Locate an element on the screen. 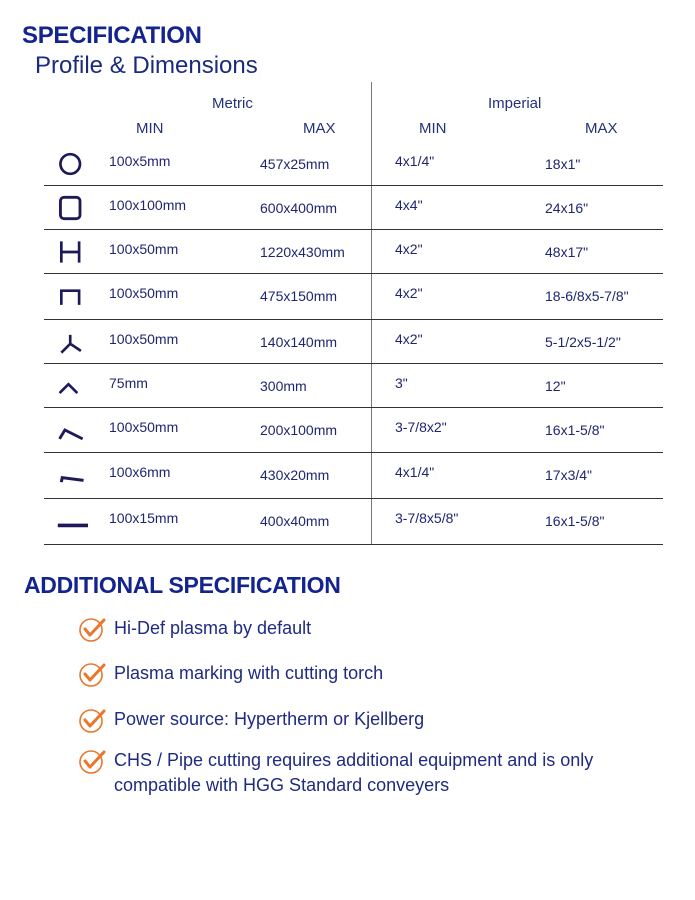 The width and height of the screenshot is (695, 900). metric-header: Metric is located at coordinates (232, 103).